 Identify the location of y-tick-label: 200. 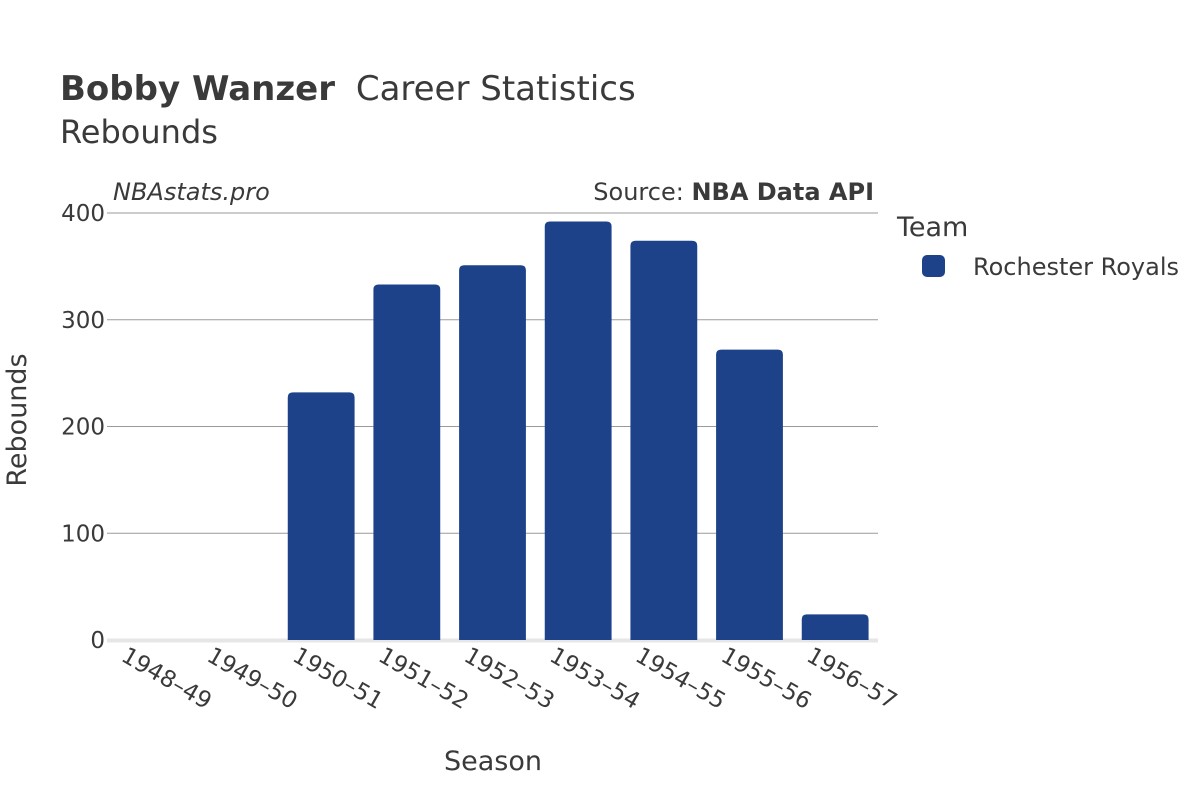
(83, 428).